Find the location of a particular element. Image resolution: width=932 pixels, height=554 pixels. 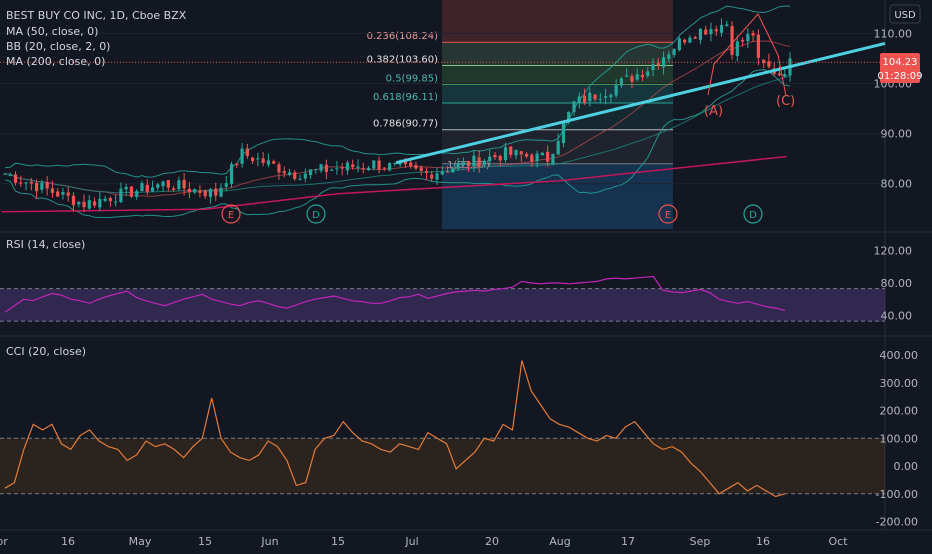

x-axis-tick: 15 is located at coordinates (338, 541).